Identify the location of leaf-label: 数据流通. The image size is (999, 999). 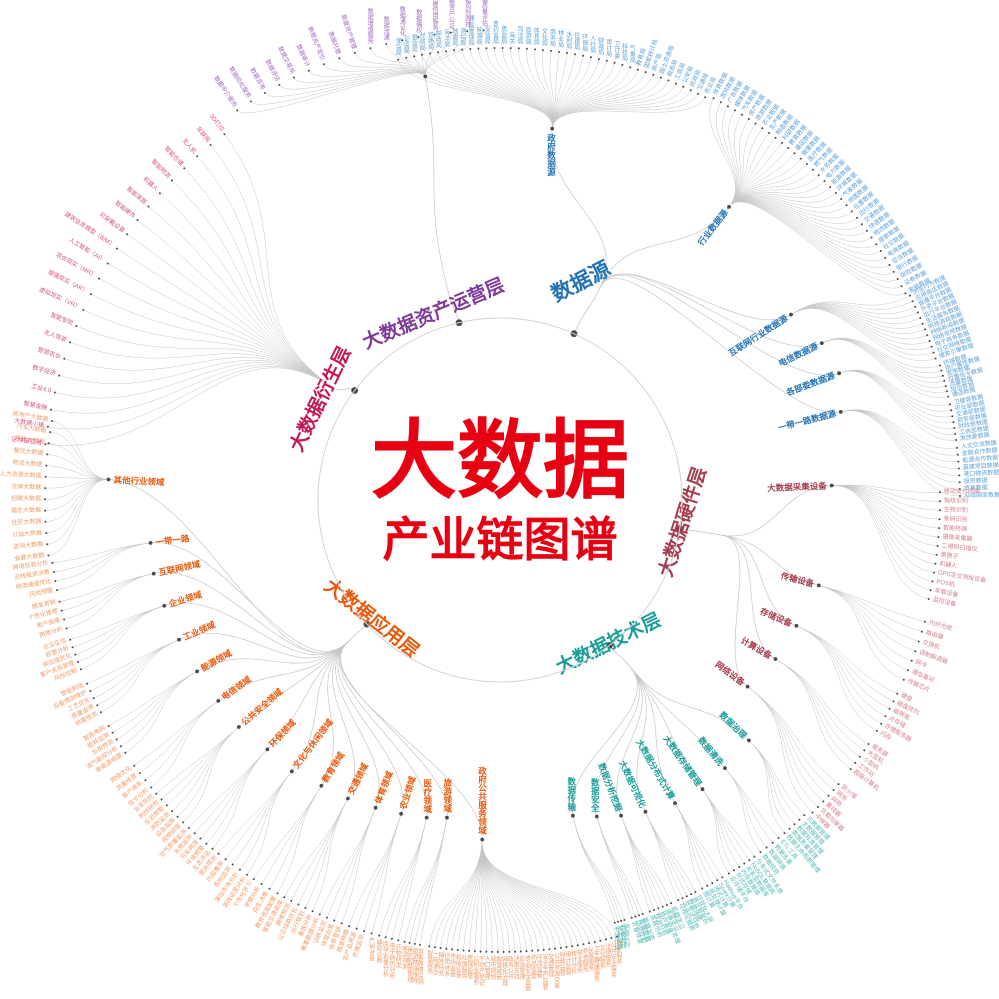
(385, 28).